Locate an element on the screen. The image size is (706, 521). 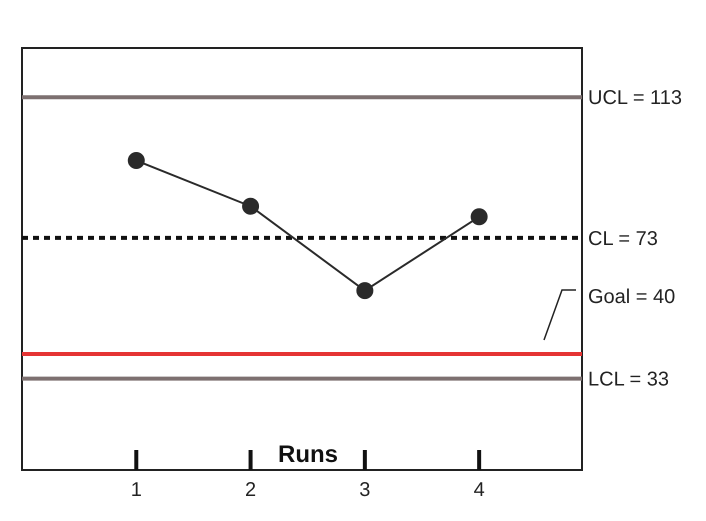
ref-line-label: LCL = 33 is located at coordinates (628, 379).